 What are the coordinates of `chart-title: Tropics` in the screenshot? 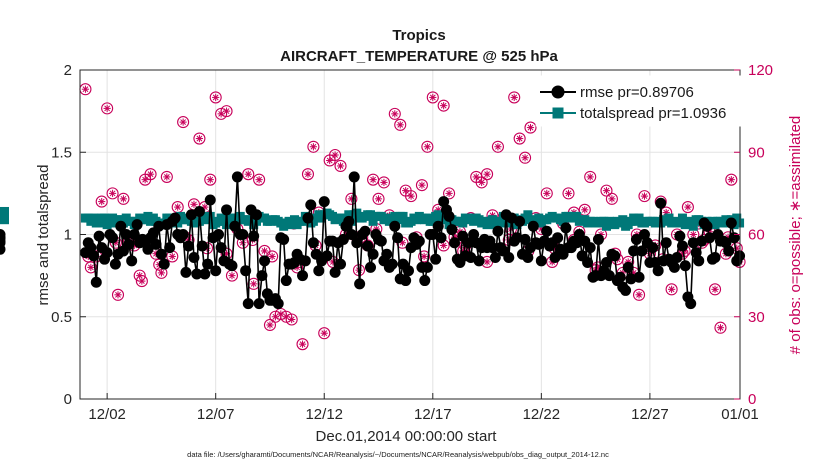 It's located at (418, 35).